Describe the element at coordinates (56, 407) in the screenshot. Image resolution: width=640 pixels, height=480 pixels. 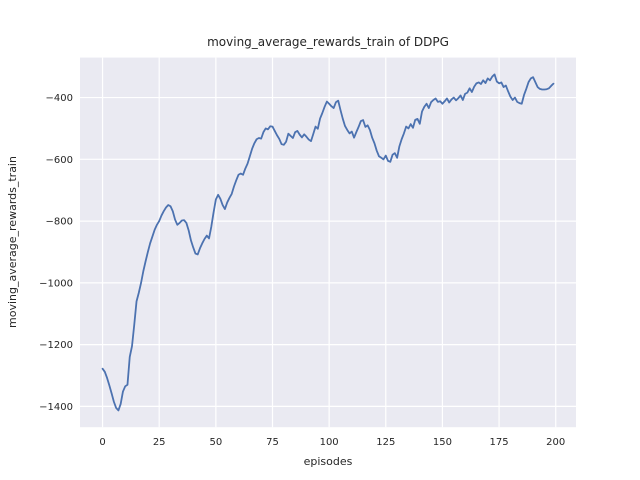
I see `y-tick-label: −1400` at that location.